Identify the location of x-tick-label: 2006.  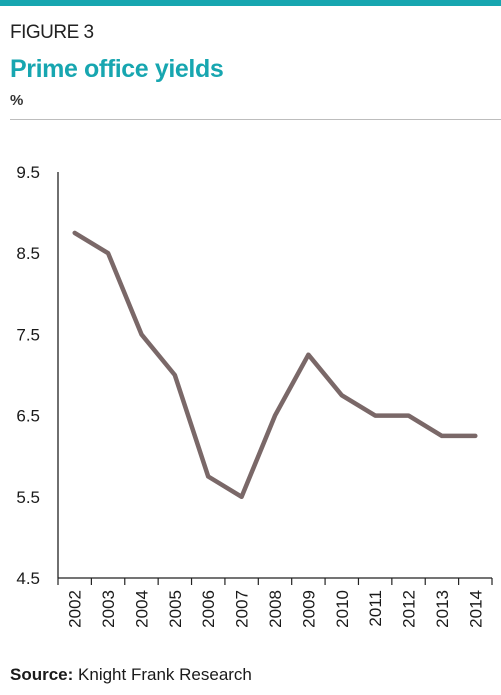
(208, 609).